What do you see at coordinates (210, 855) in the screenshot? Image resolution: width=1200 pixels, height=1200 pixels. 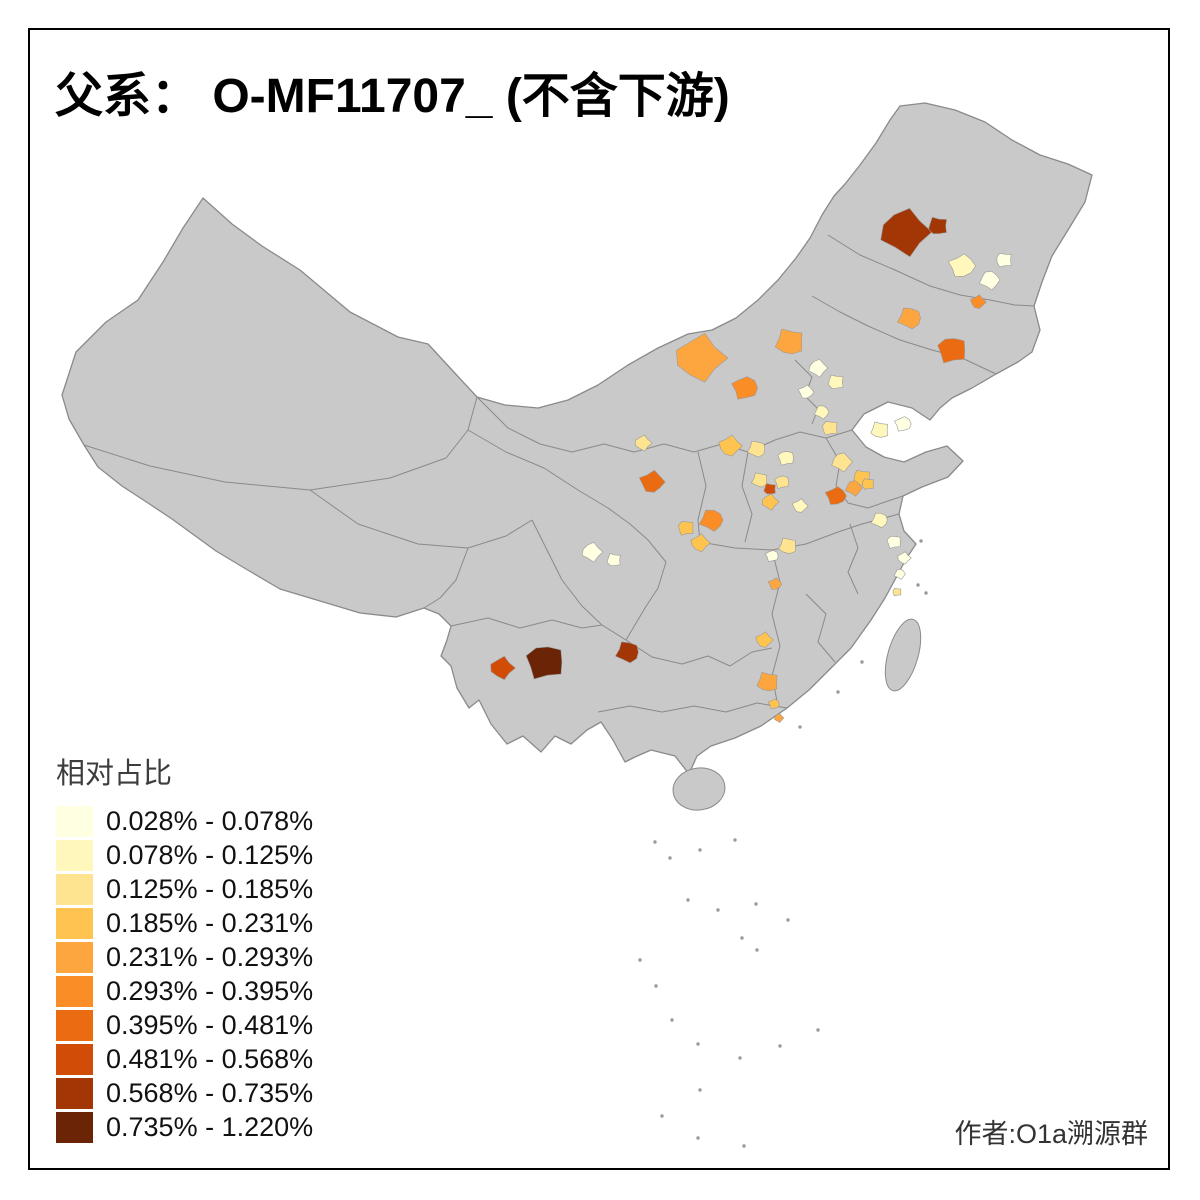 I see `legend-label: 0.078% - 0.125%` at bounding box center [210, 855].